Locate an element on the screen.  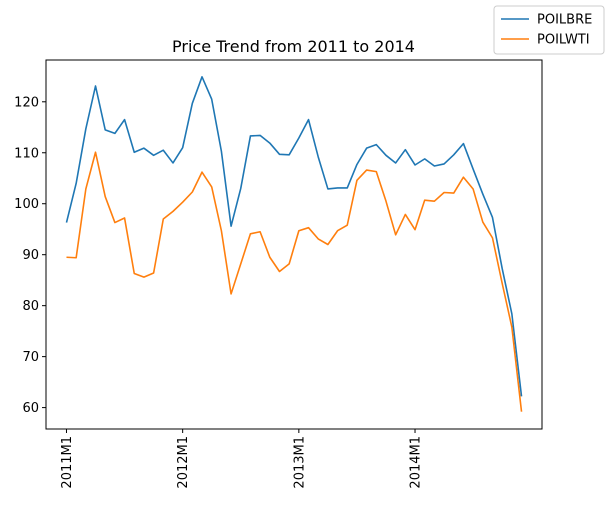
y-tick-label: 70 is located at coordinates (30, 357).